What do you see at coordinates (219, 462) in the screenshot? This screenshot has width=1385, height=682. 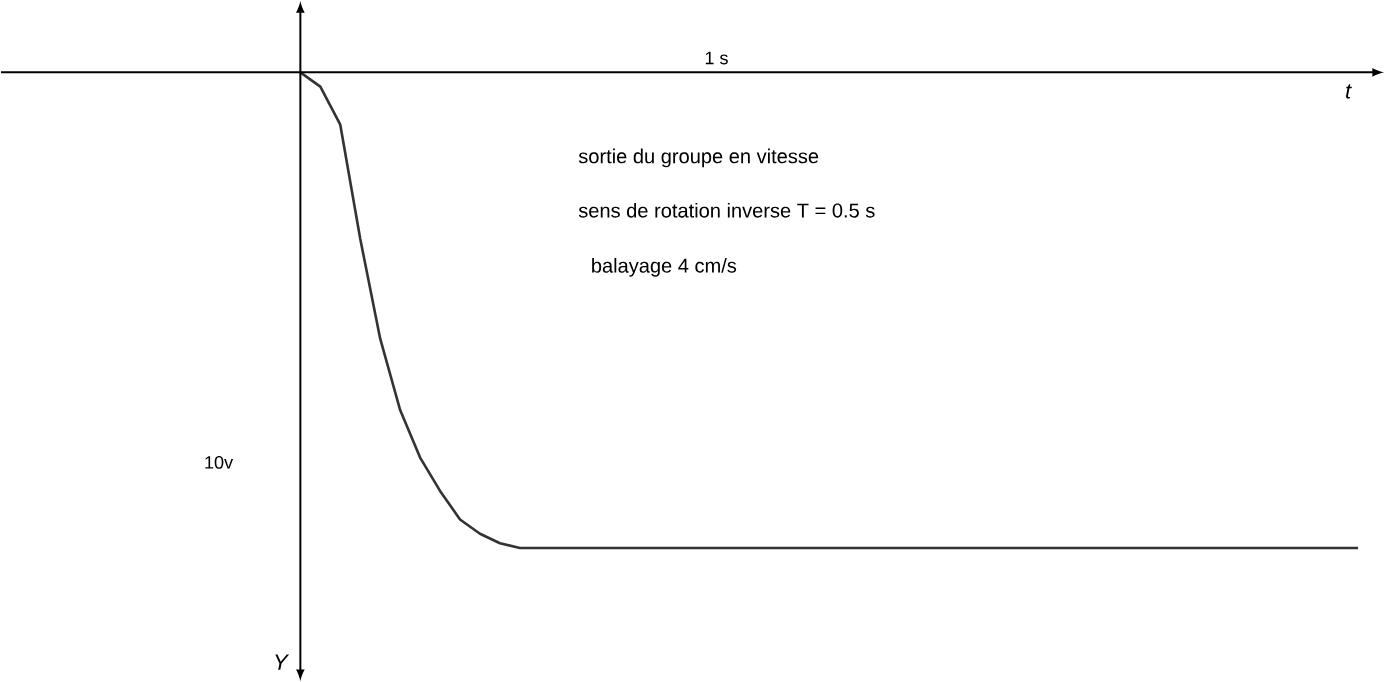 I see `text: 10v` at bounding box center [219, 462].